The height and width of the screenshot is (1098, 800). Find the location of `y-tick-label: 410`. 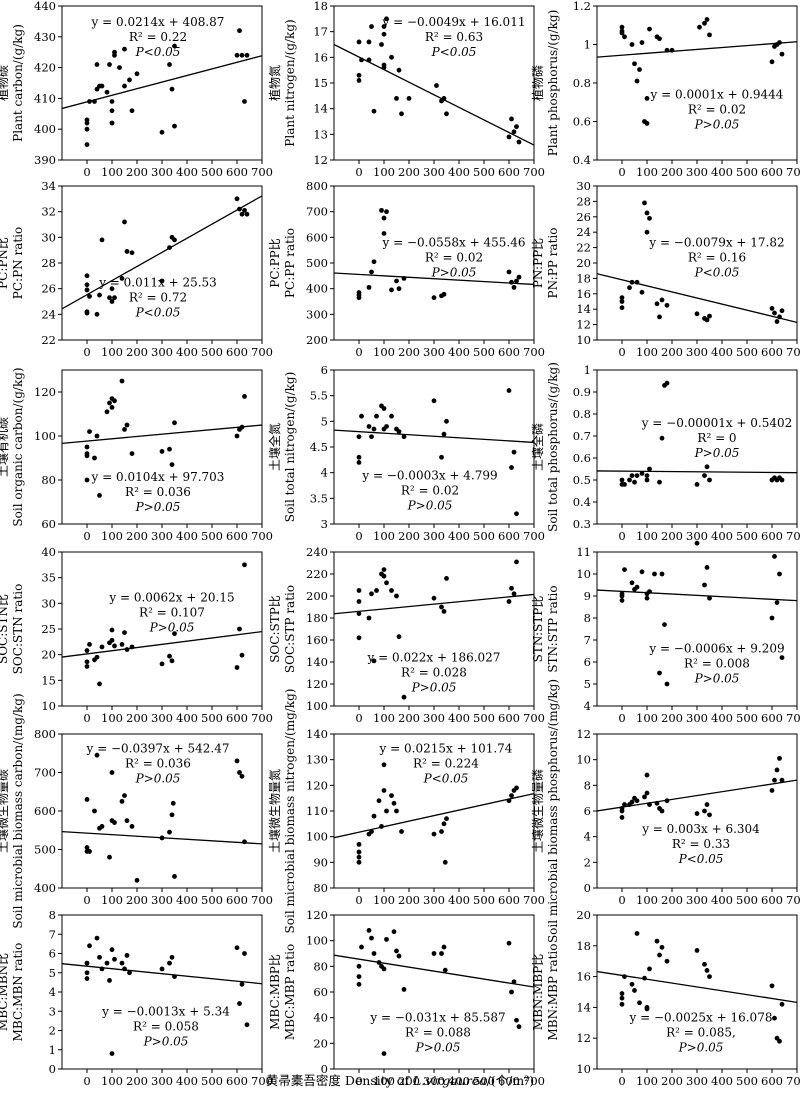

y-tick-label: 410 is located at coordinates (45, 98).